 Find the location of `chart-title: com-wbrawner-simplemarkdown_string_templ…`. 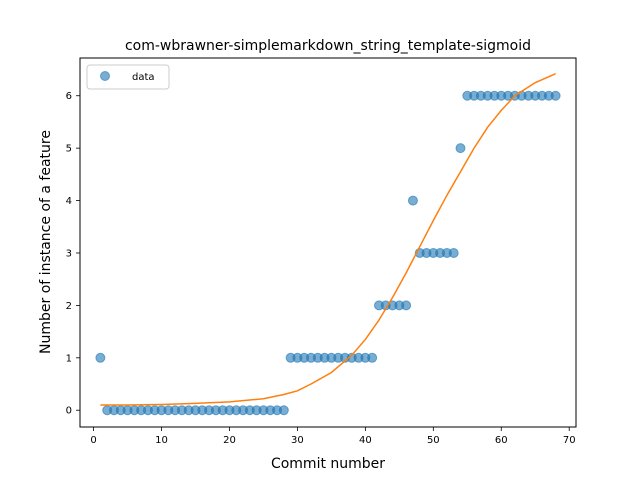

chart-title: com-wbrawner-simplemarkdown_string_templ… is located at coordinates (328, 46).